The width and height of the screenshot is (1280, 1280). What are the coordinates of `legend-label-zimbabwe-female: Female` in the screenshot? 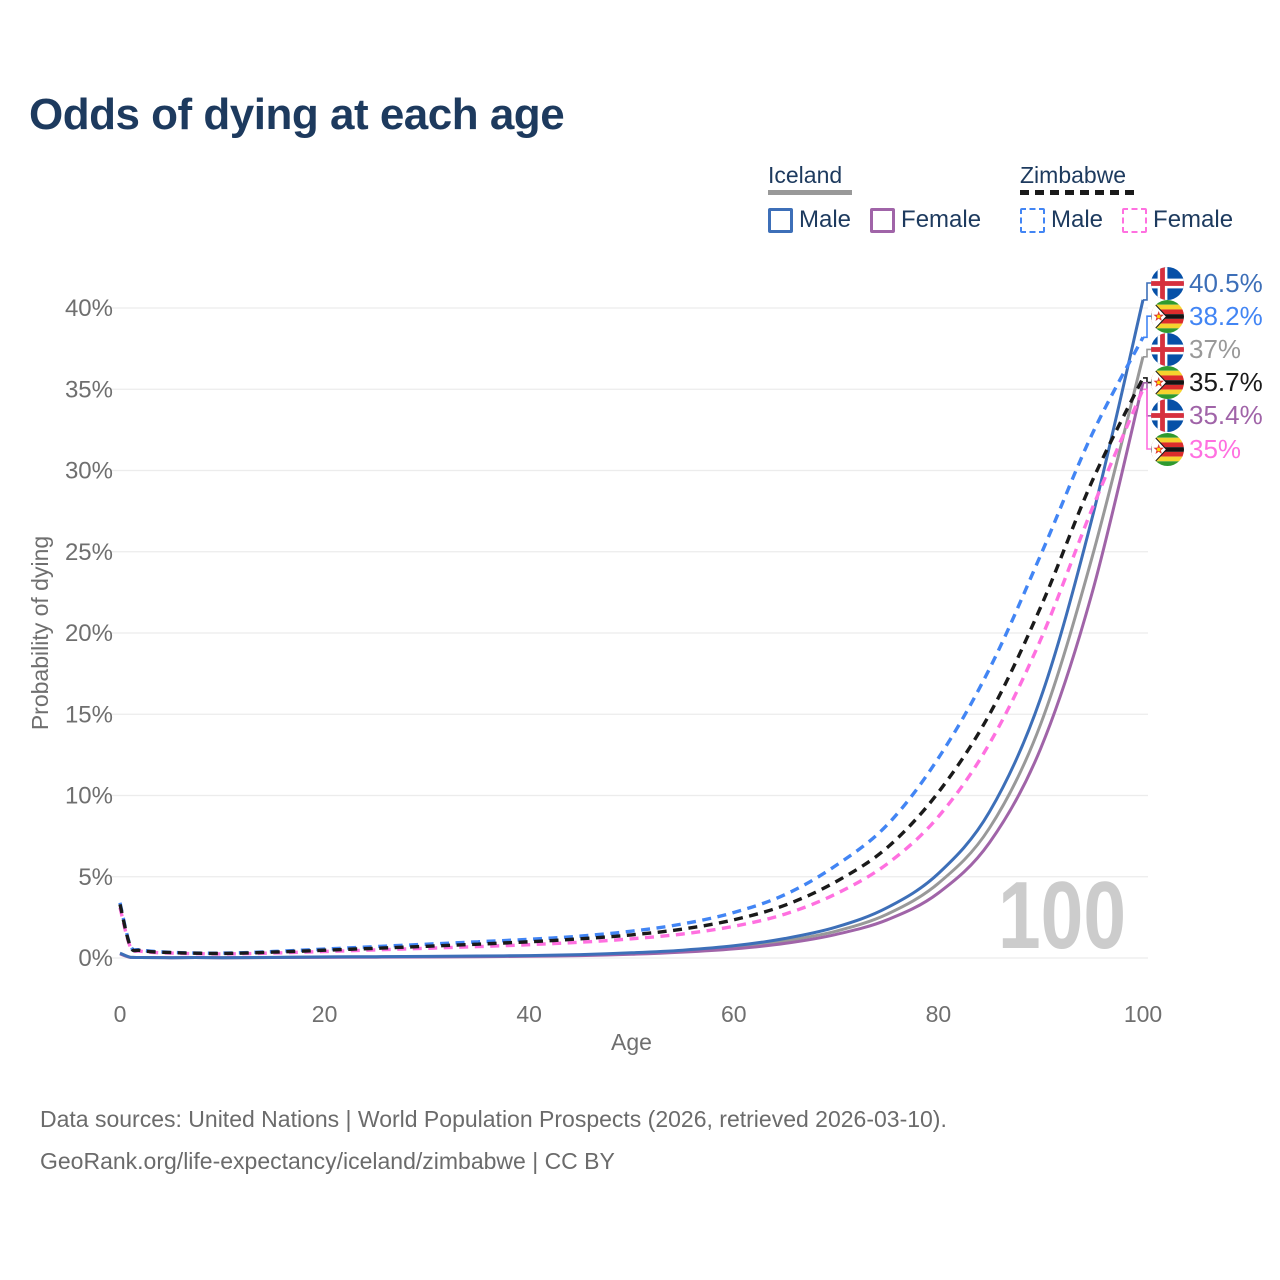 It's located at (1193, 219).